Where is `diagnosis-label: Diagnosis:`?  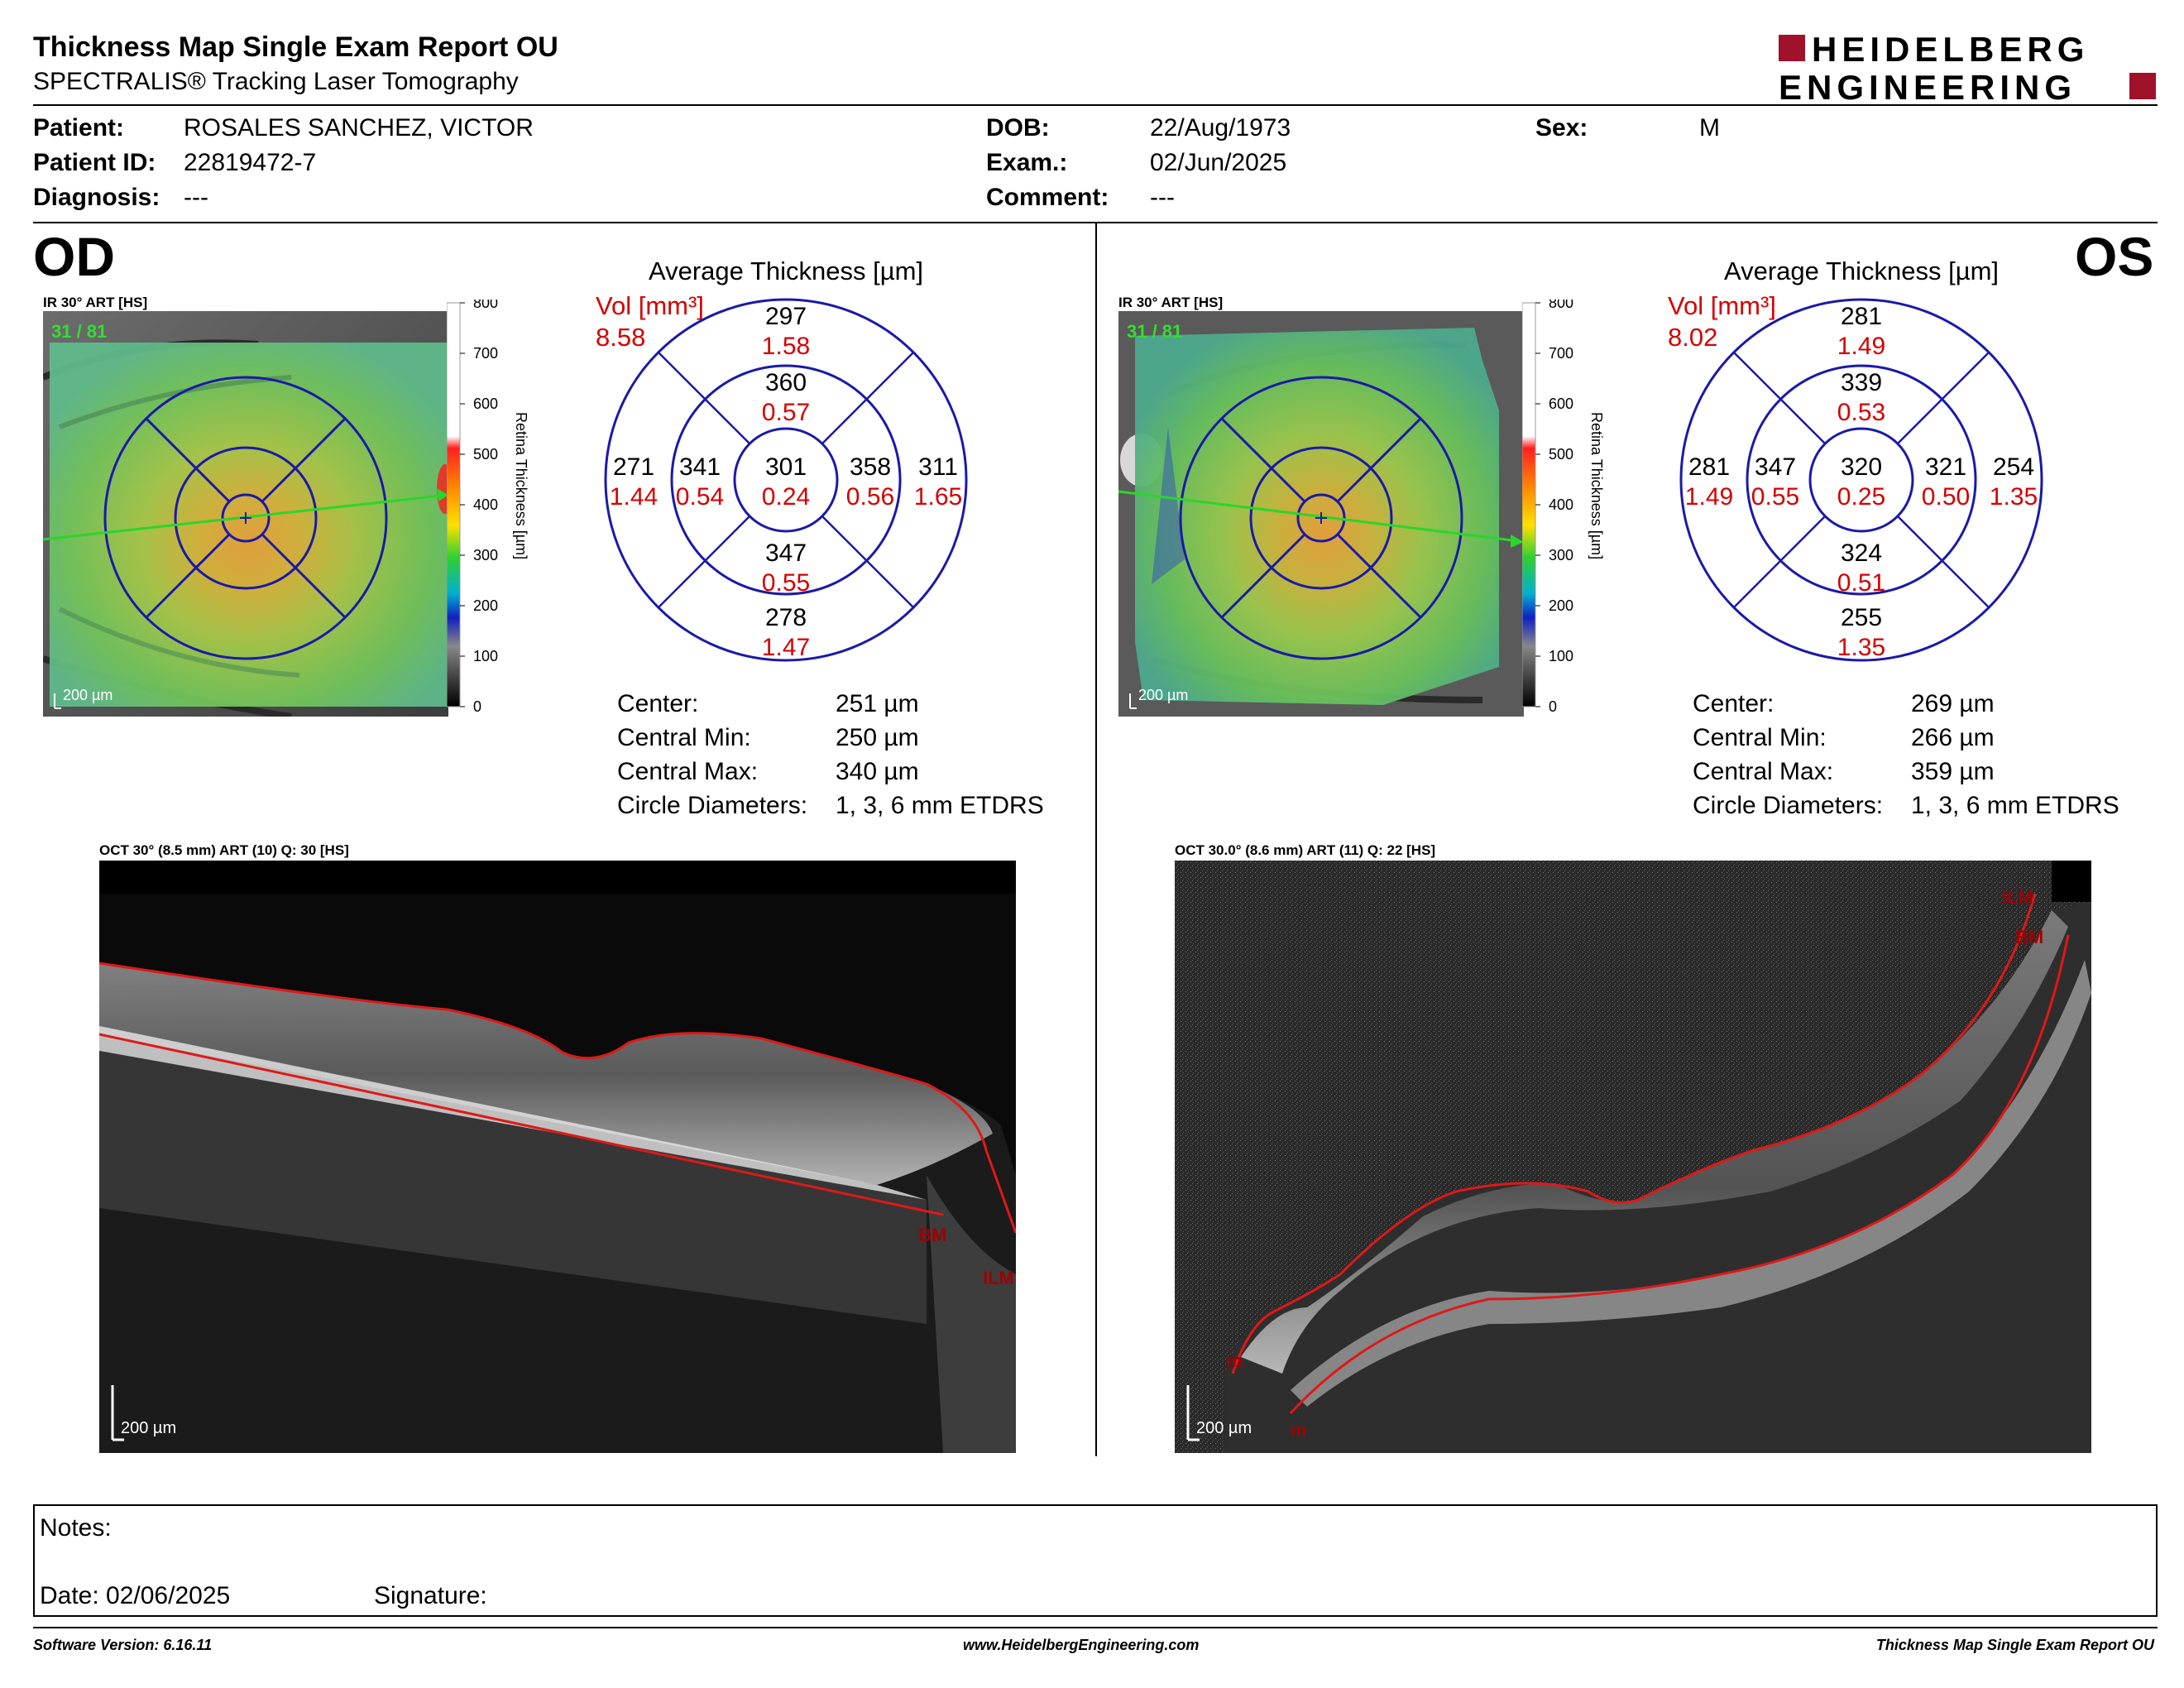
diagnosis-label: Diagnosis: is located at coordinates (96, 197).